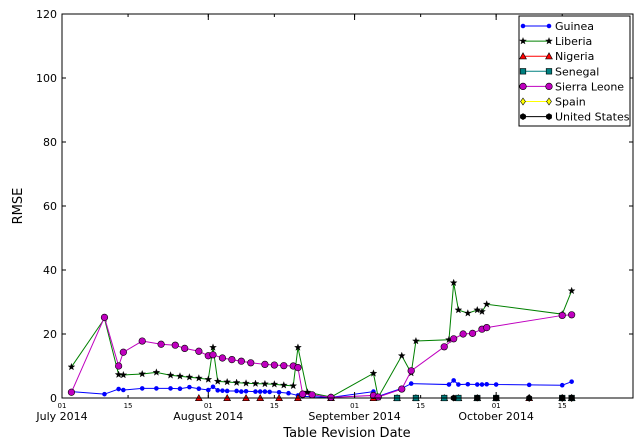  I want to click on x-major-tick-label: October 2014, so click(496, 416).